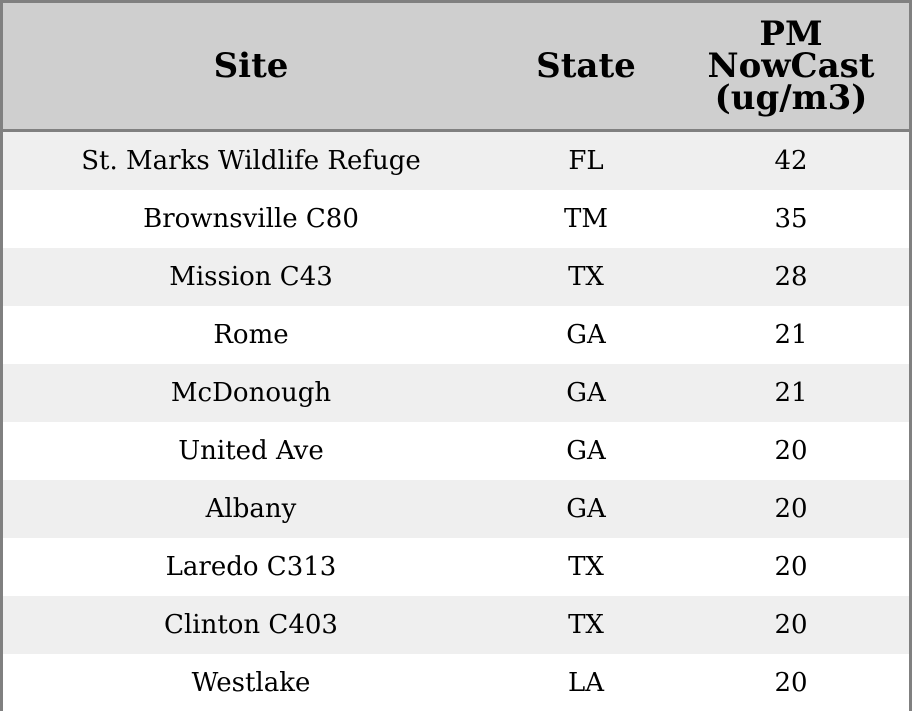  I want to click on cell-pm: 28, so click(791, 277).